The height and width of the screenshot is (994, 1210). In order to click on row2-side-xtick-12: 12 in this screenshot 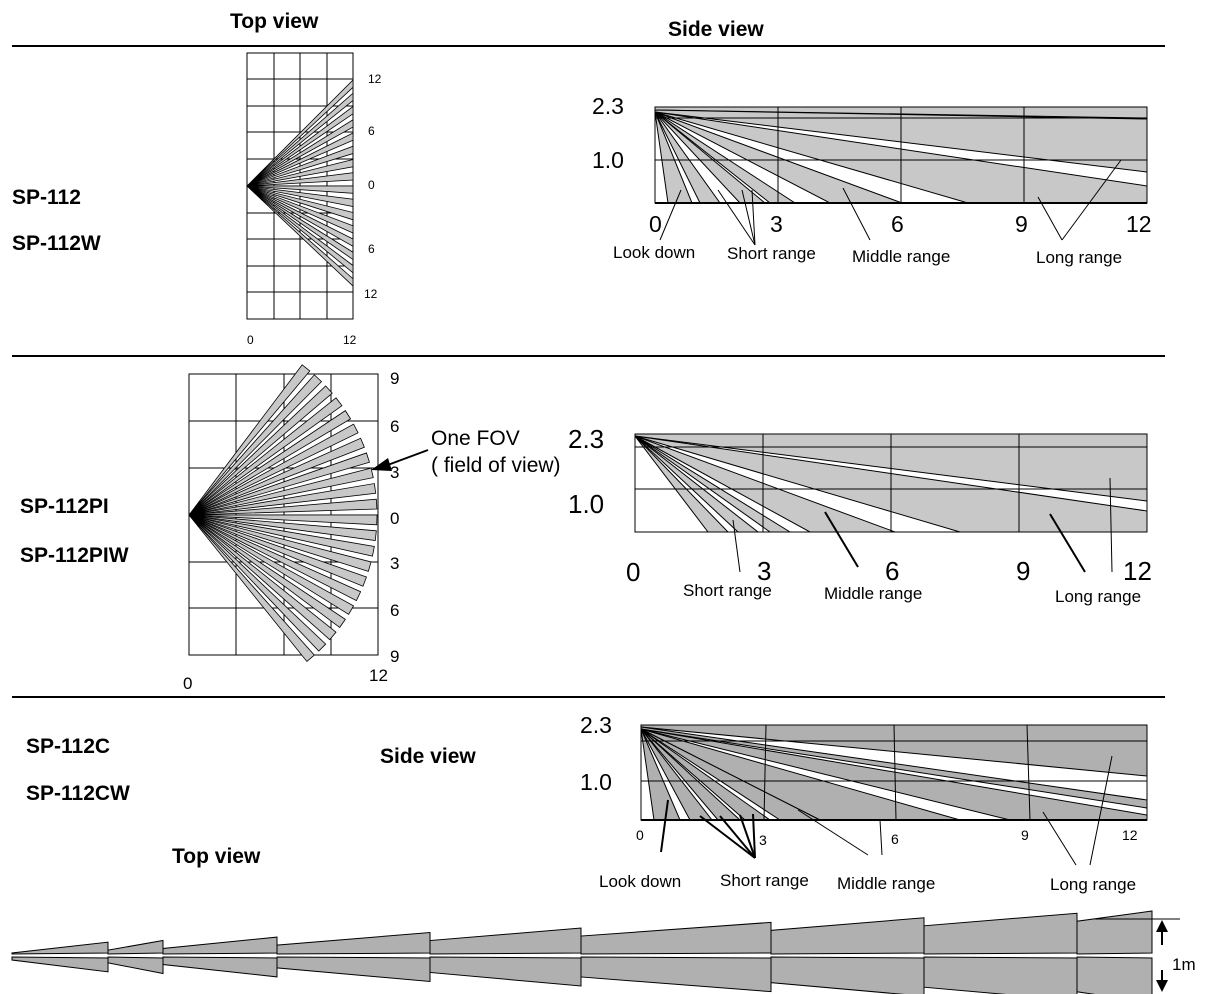, I will do `click(1137, 571)`.